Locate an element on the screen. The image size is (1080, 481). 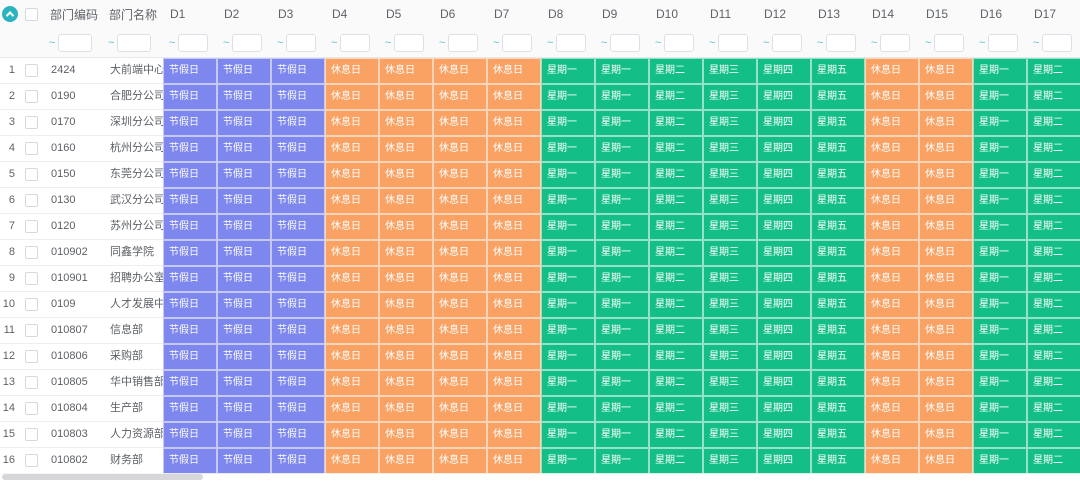
column-header-day-label: D16 is located at coordinates (991, 14).